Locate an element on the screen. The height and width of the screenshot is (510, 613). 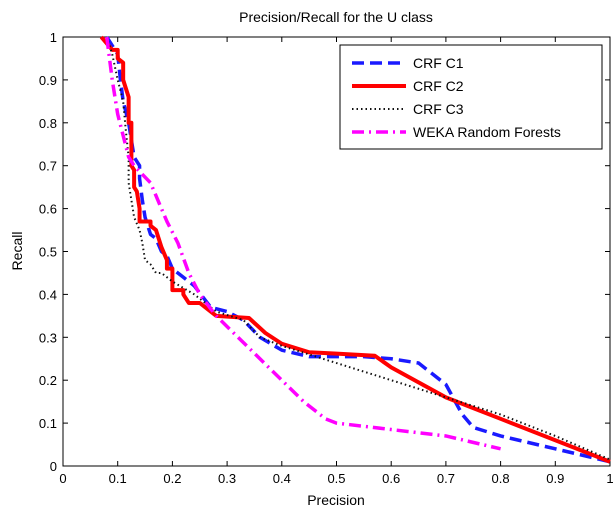
y-tick-label: 0 is located at coordinates (53, 466).